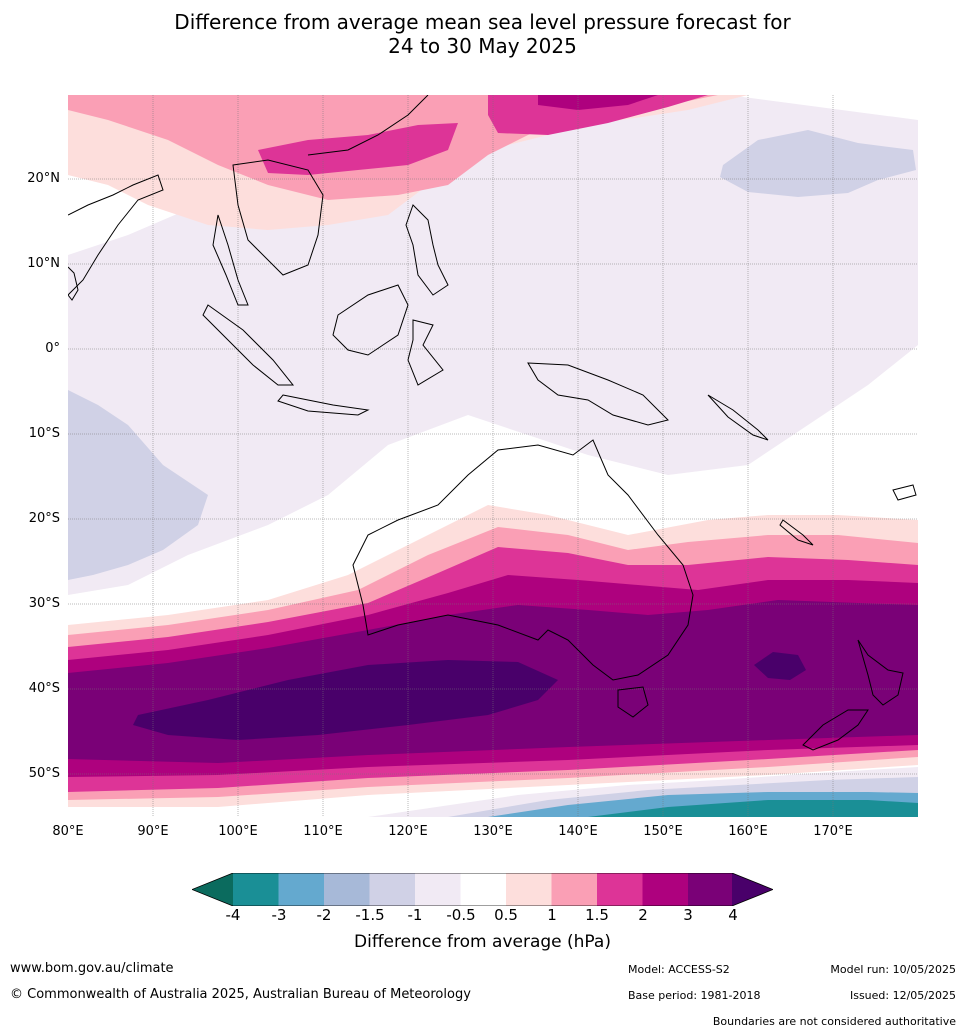 Image resolution: width=965 pixels, height=1035 pixels. Describe the element at coordinates (752, 889) in the screenshot. I see `colorbar-extend-high` at that location.